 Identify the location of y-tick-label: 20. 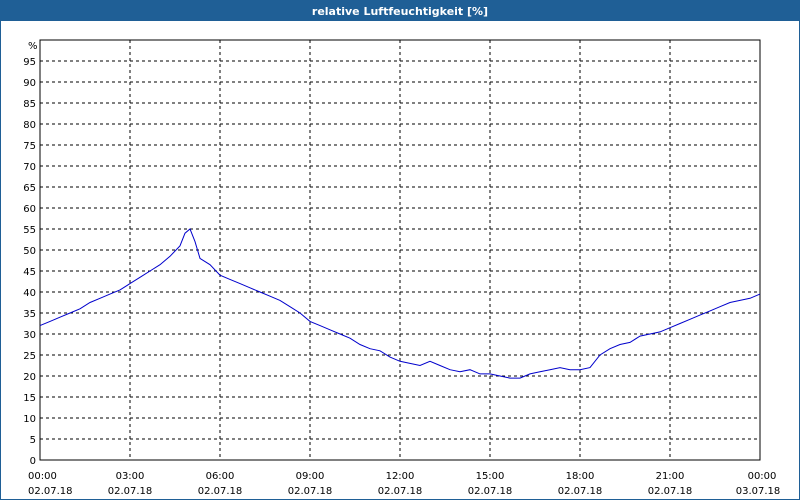
(29, 377).